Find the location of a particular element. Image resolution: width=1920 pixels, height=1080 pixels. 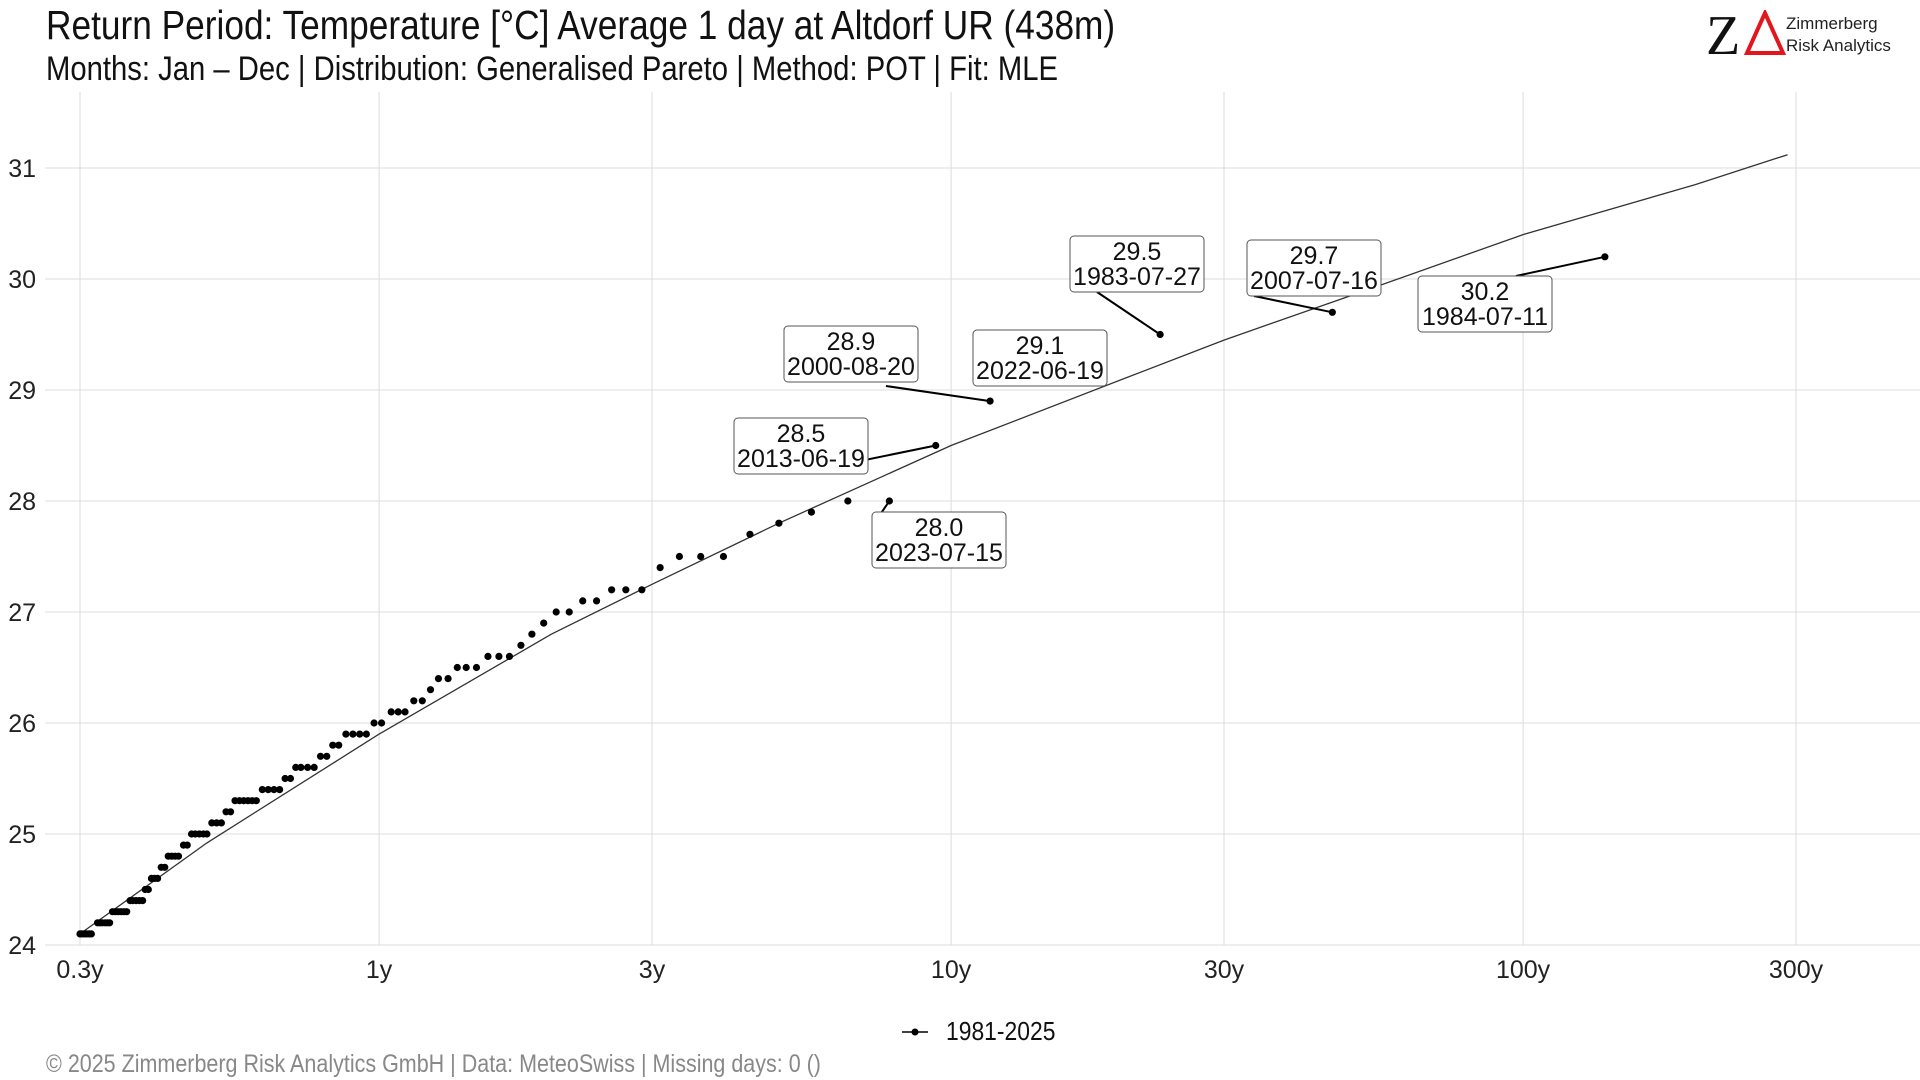

annotation-value: 29.1 is located at coordinates (1040, 346).